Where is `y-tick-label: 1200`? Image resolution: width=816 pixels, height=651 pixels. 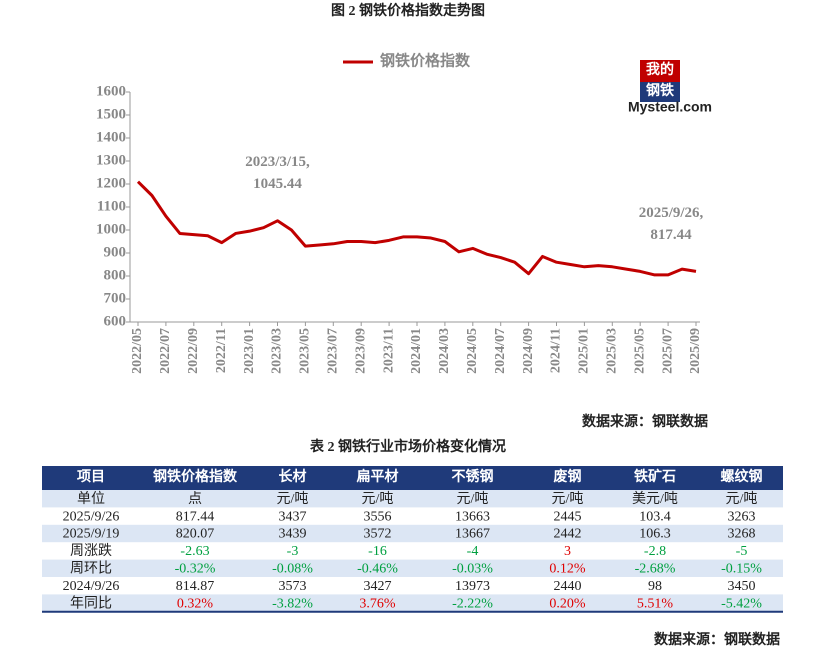
y-tick-label: 1200 is located at coordinates (111, 183).